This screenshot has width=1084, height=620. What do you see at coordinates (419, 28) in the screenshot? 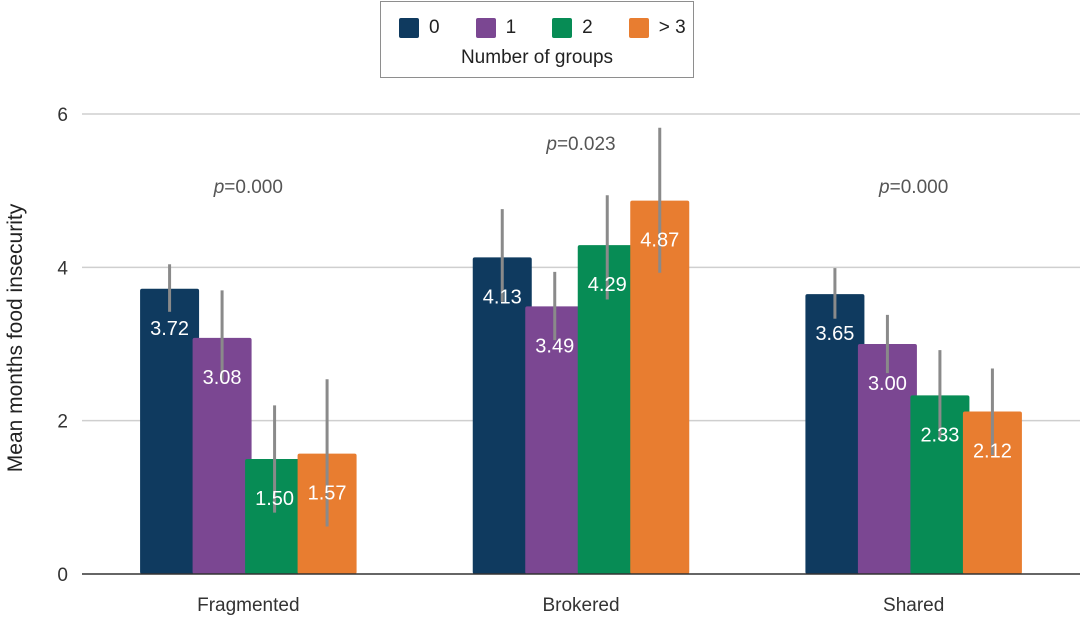
I see `legend-item: 0` at bounding box center [419, 28].